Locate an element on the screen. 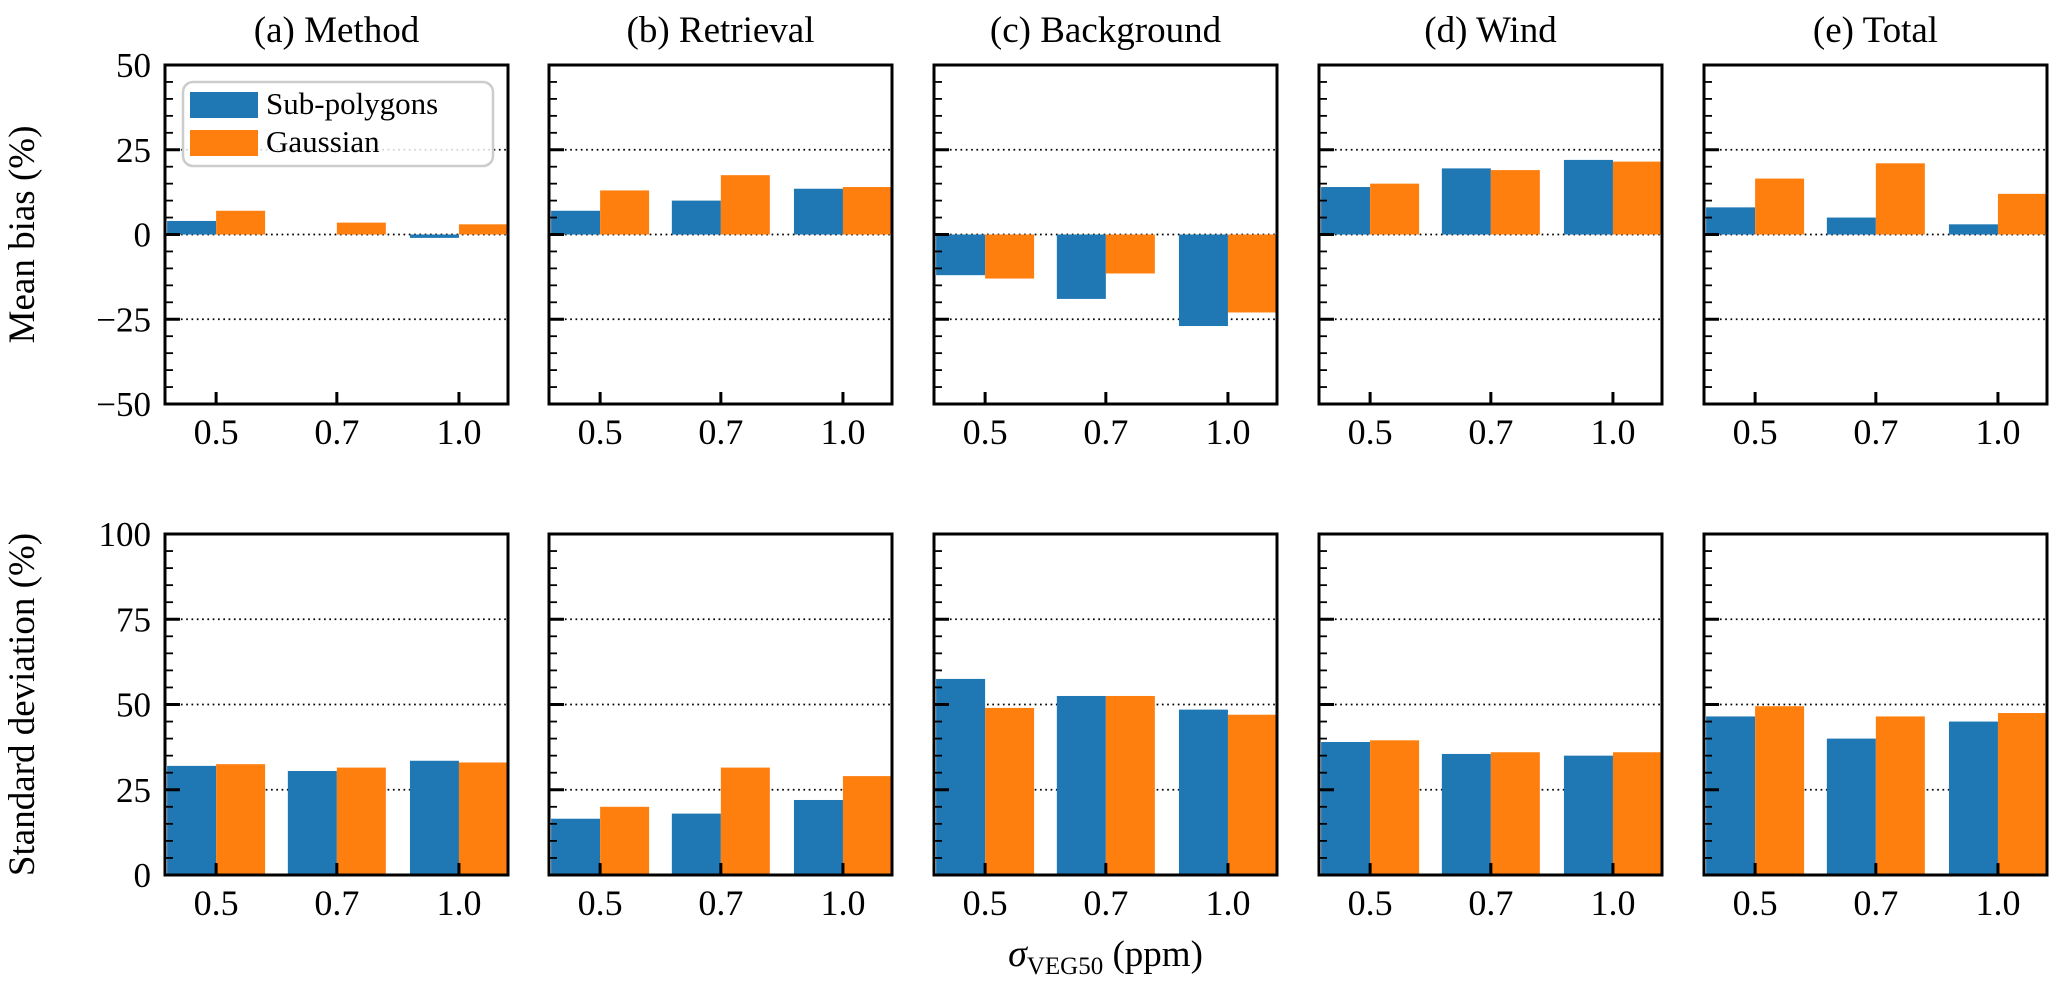 The height and width of the screenshot is (994, 2067). legend-label: Gaussian is located at coordinates (323, 141).